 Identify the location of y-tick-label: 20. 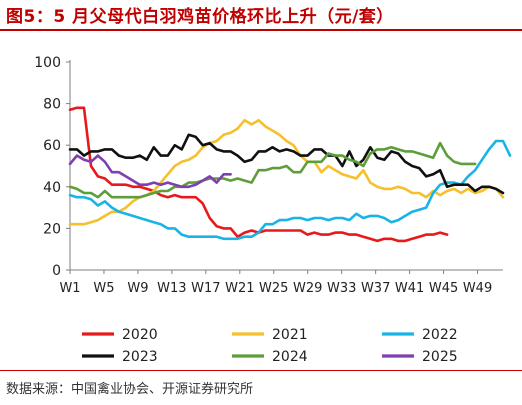
(52, 229).